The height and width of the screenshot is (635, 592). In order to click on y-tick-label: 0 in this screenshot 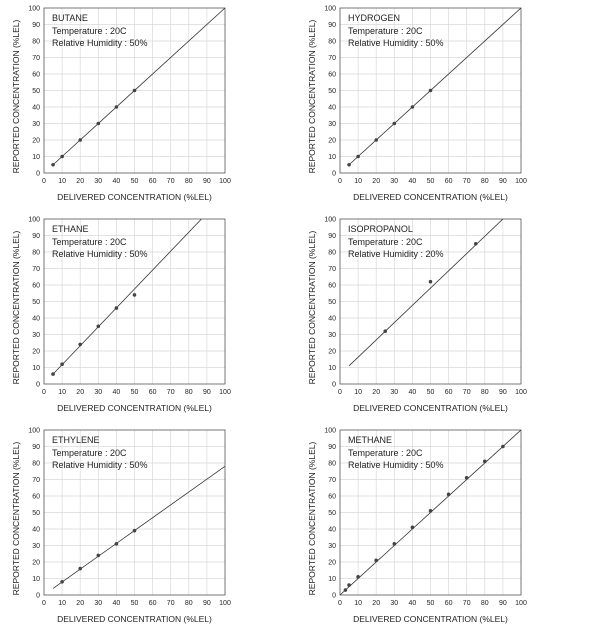, I will do `click(334, 596)`.